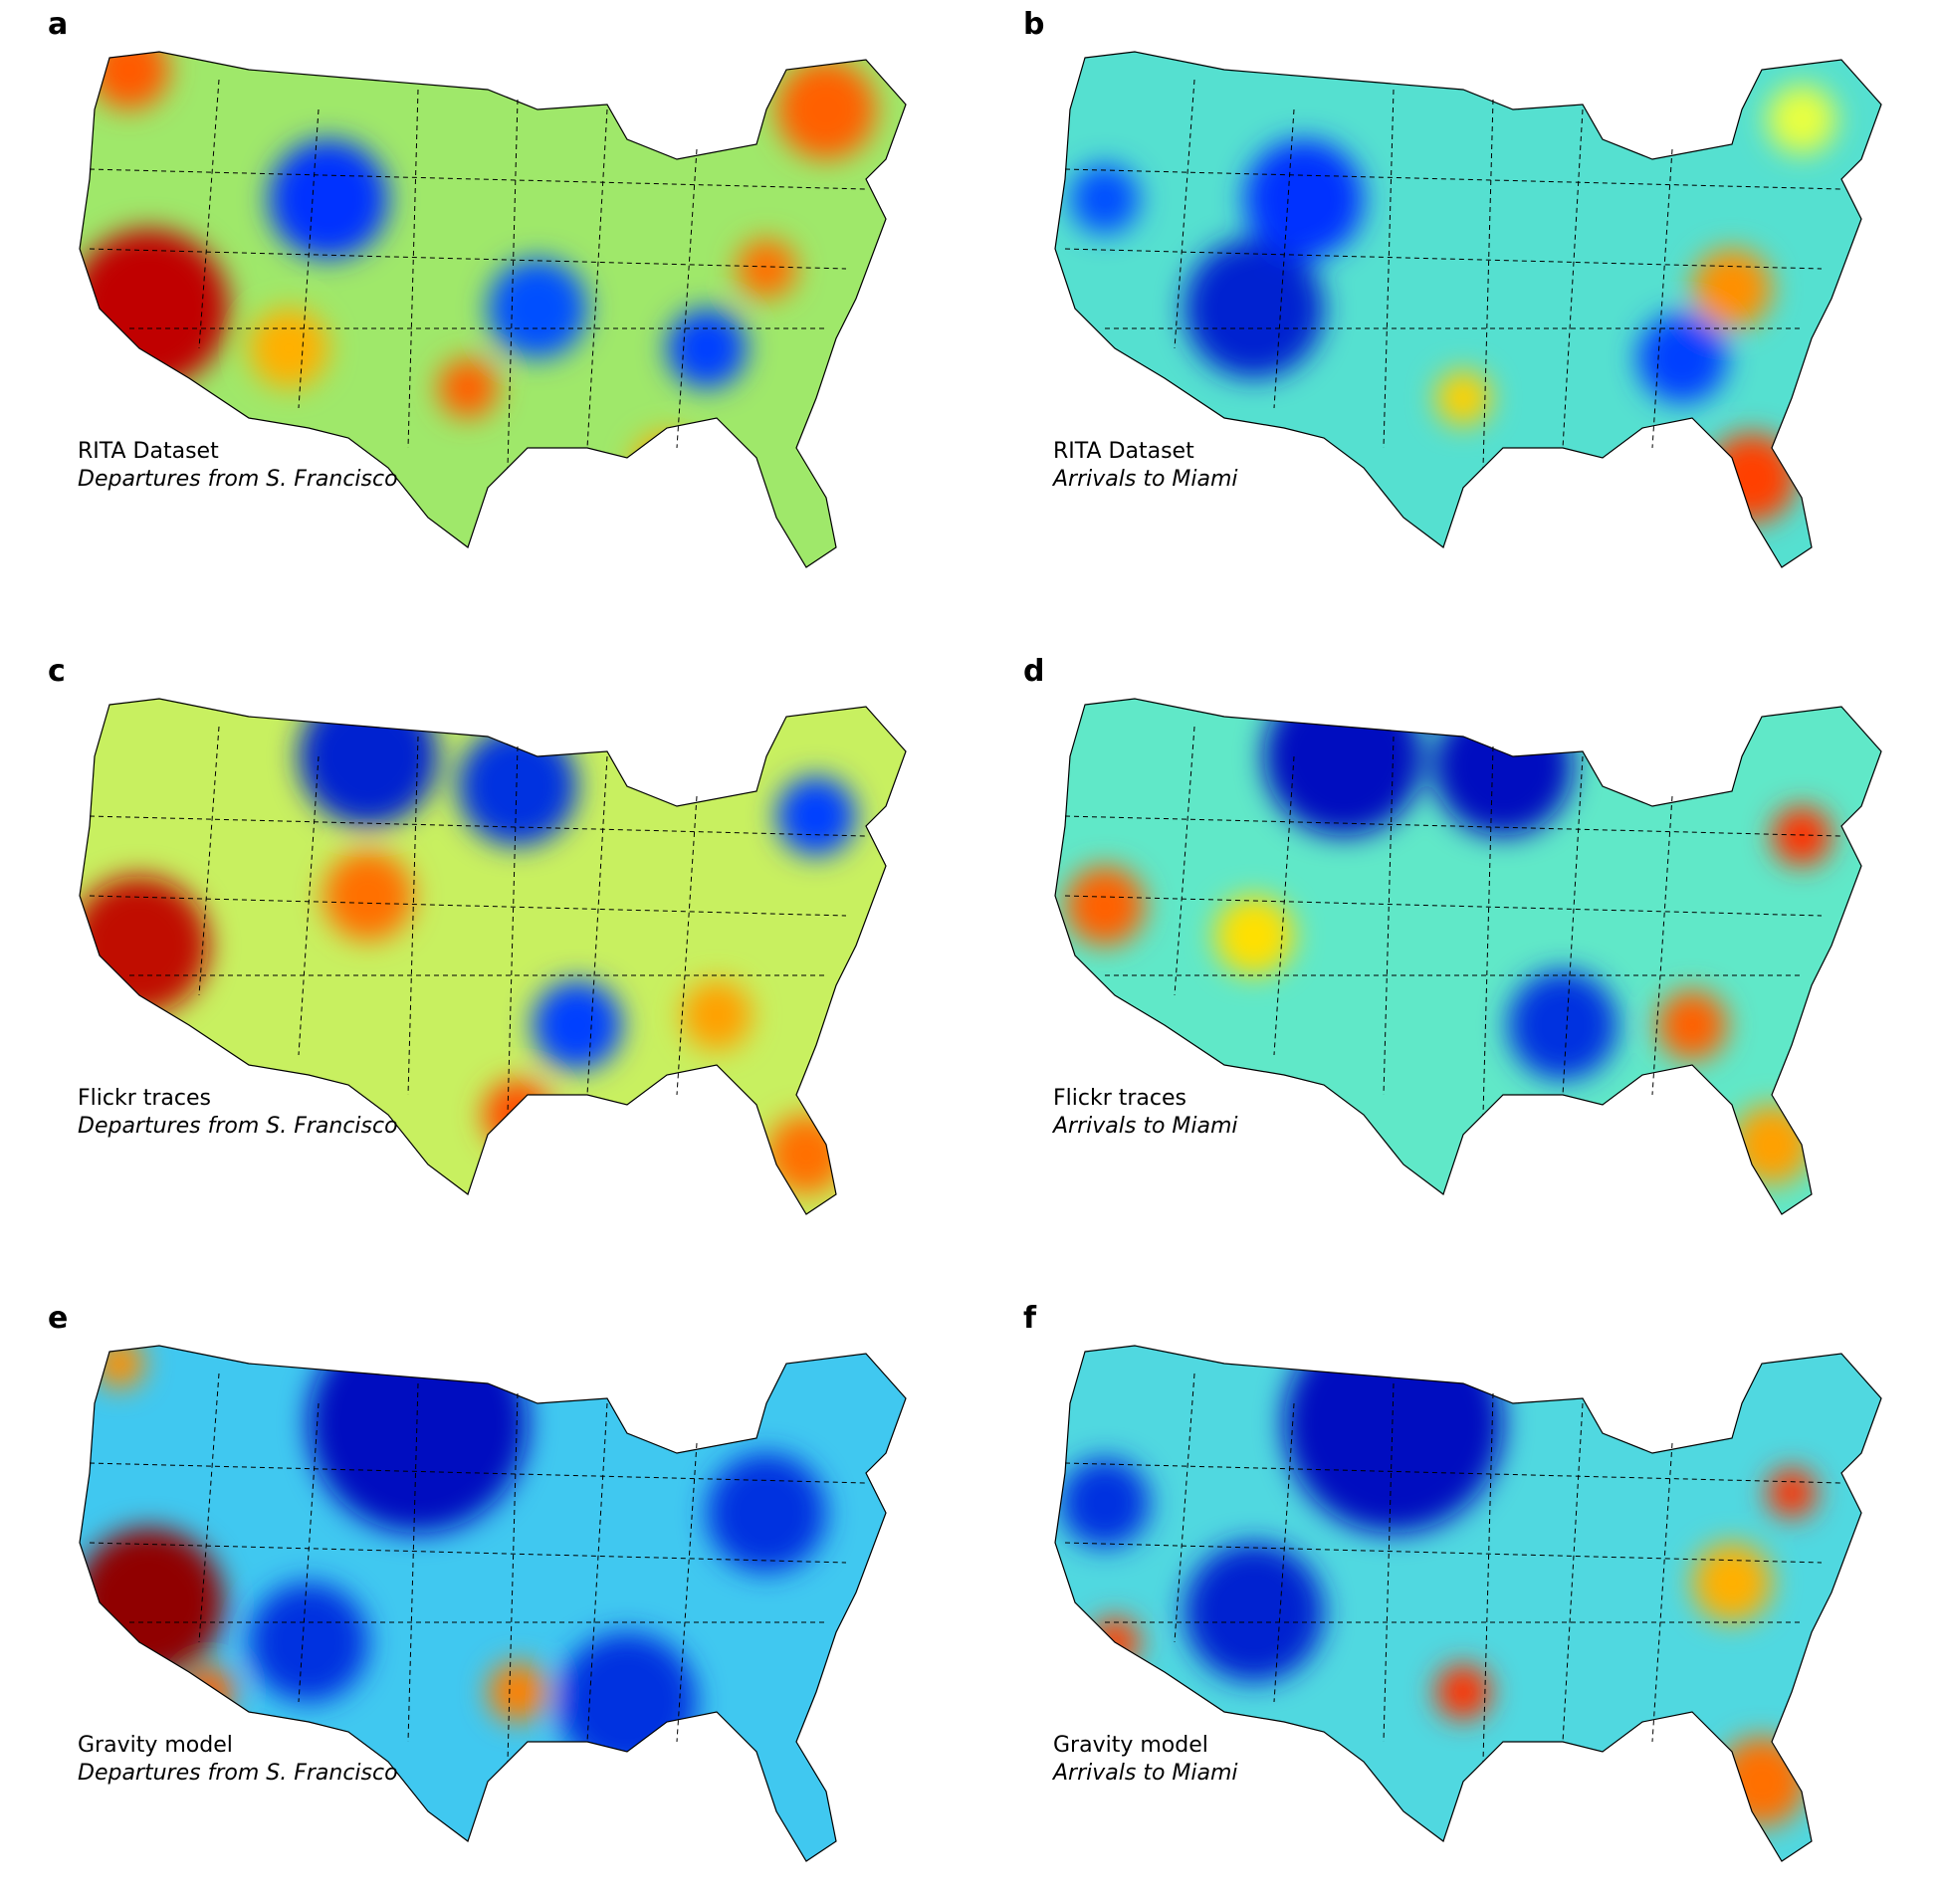  I want to click on panel-b: b RITA Dataset Arrivals to Miami, so click(1463, 287).